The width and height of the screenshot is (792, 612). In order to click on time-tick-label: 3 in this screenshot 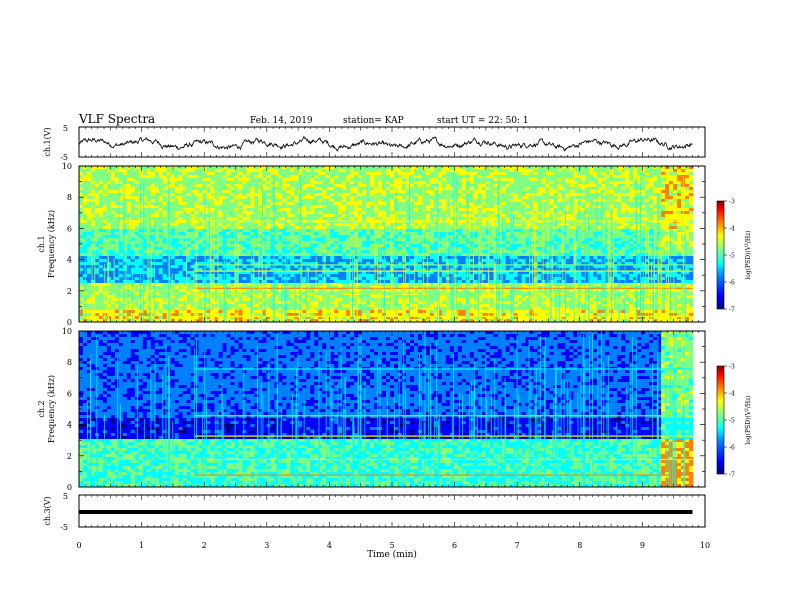, I will do `click(266, 545)`.